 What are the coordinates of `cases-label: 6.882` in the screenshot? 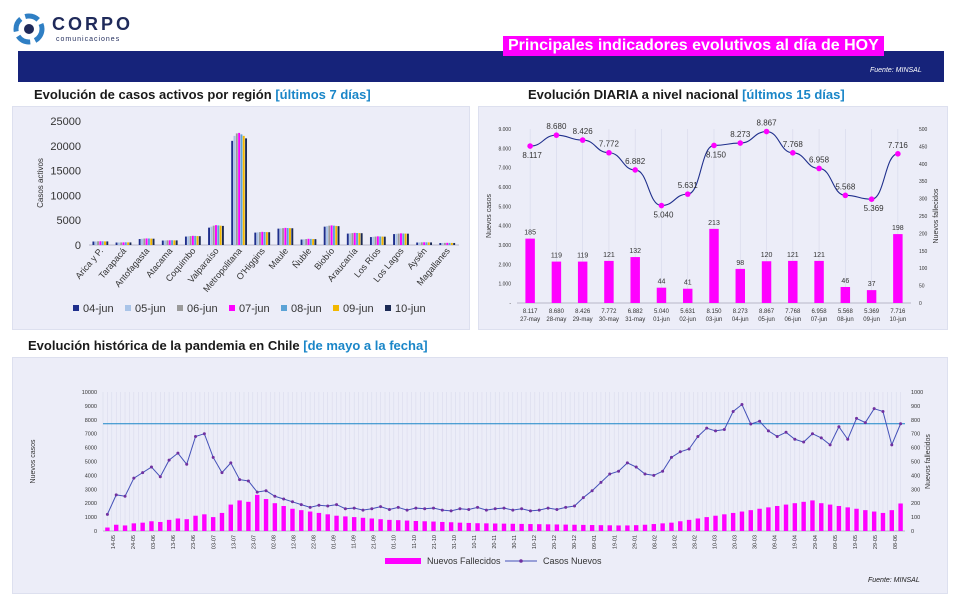 It's located at (635, 161).